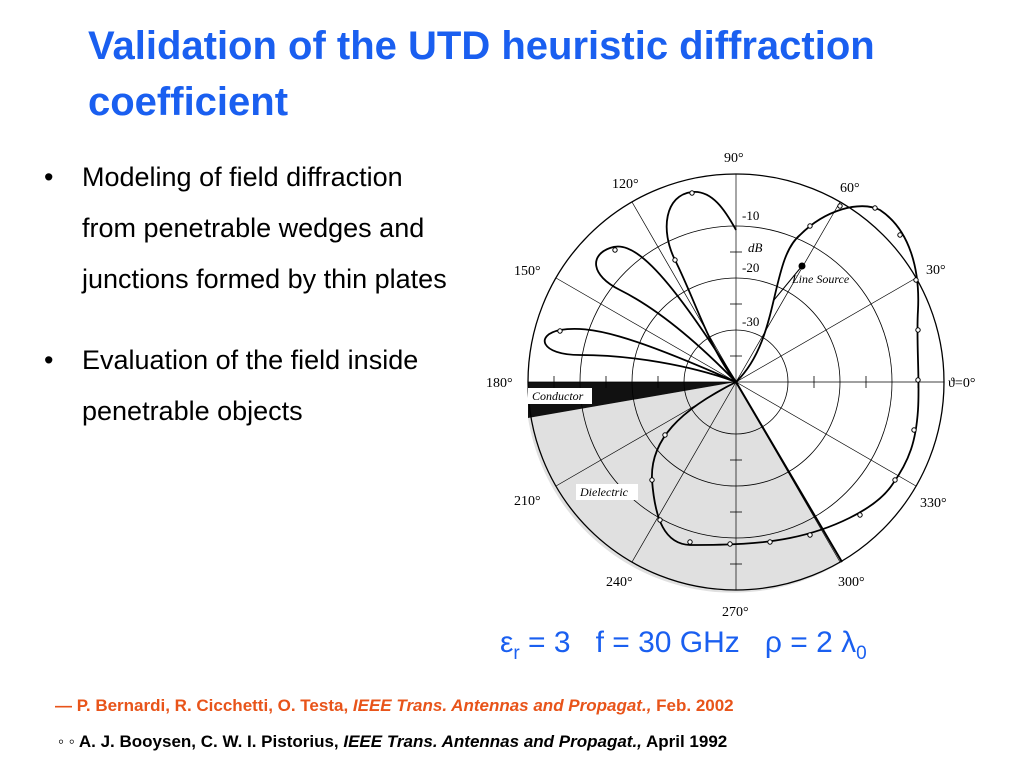  I want to click on epsilon-subscript: r, so click(516, 653).